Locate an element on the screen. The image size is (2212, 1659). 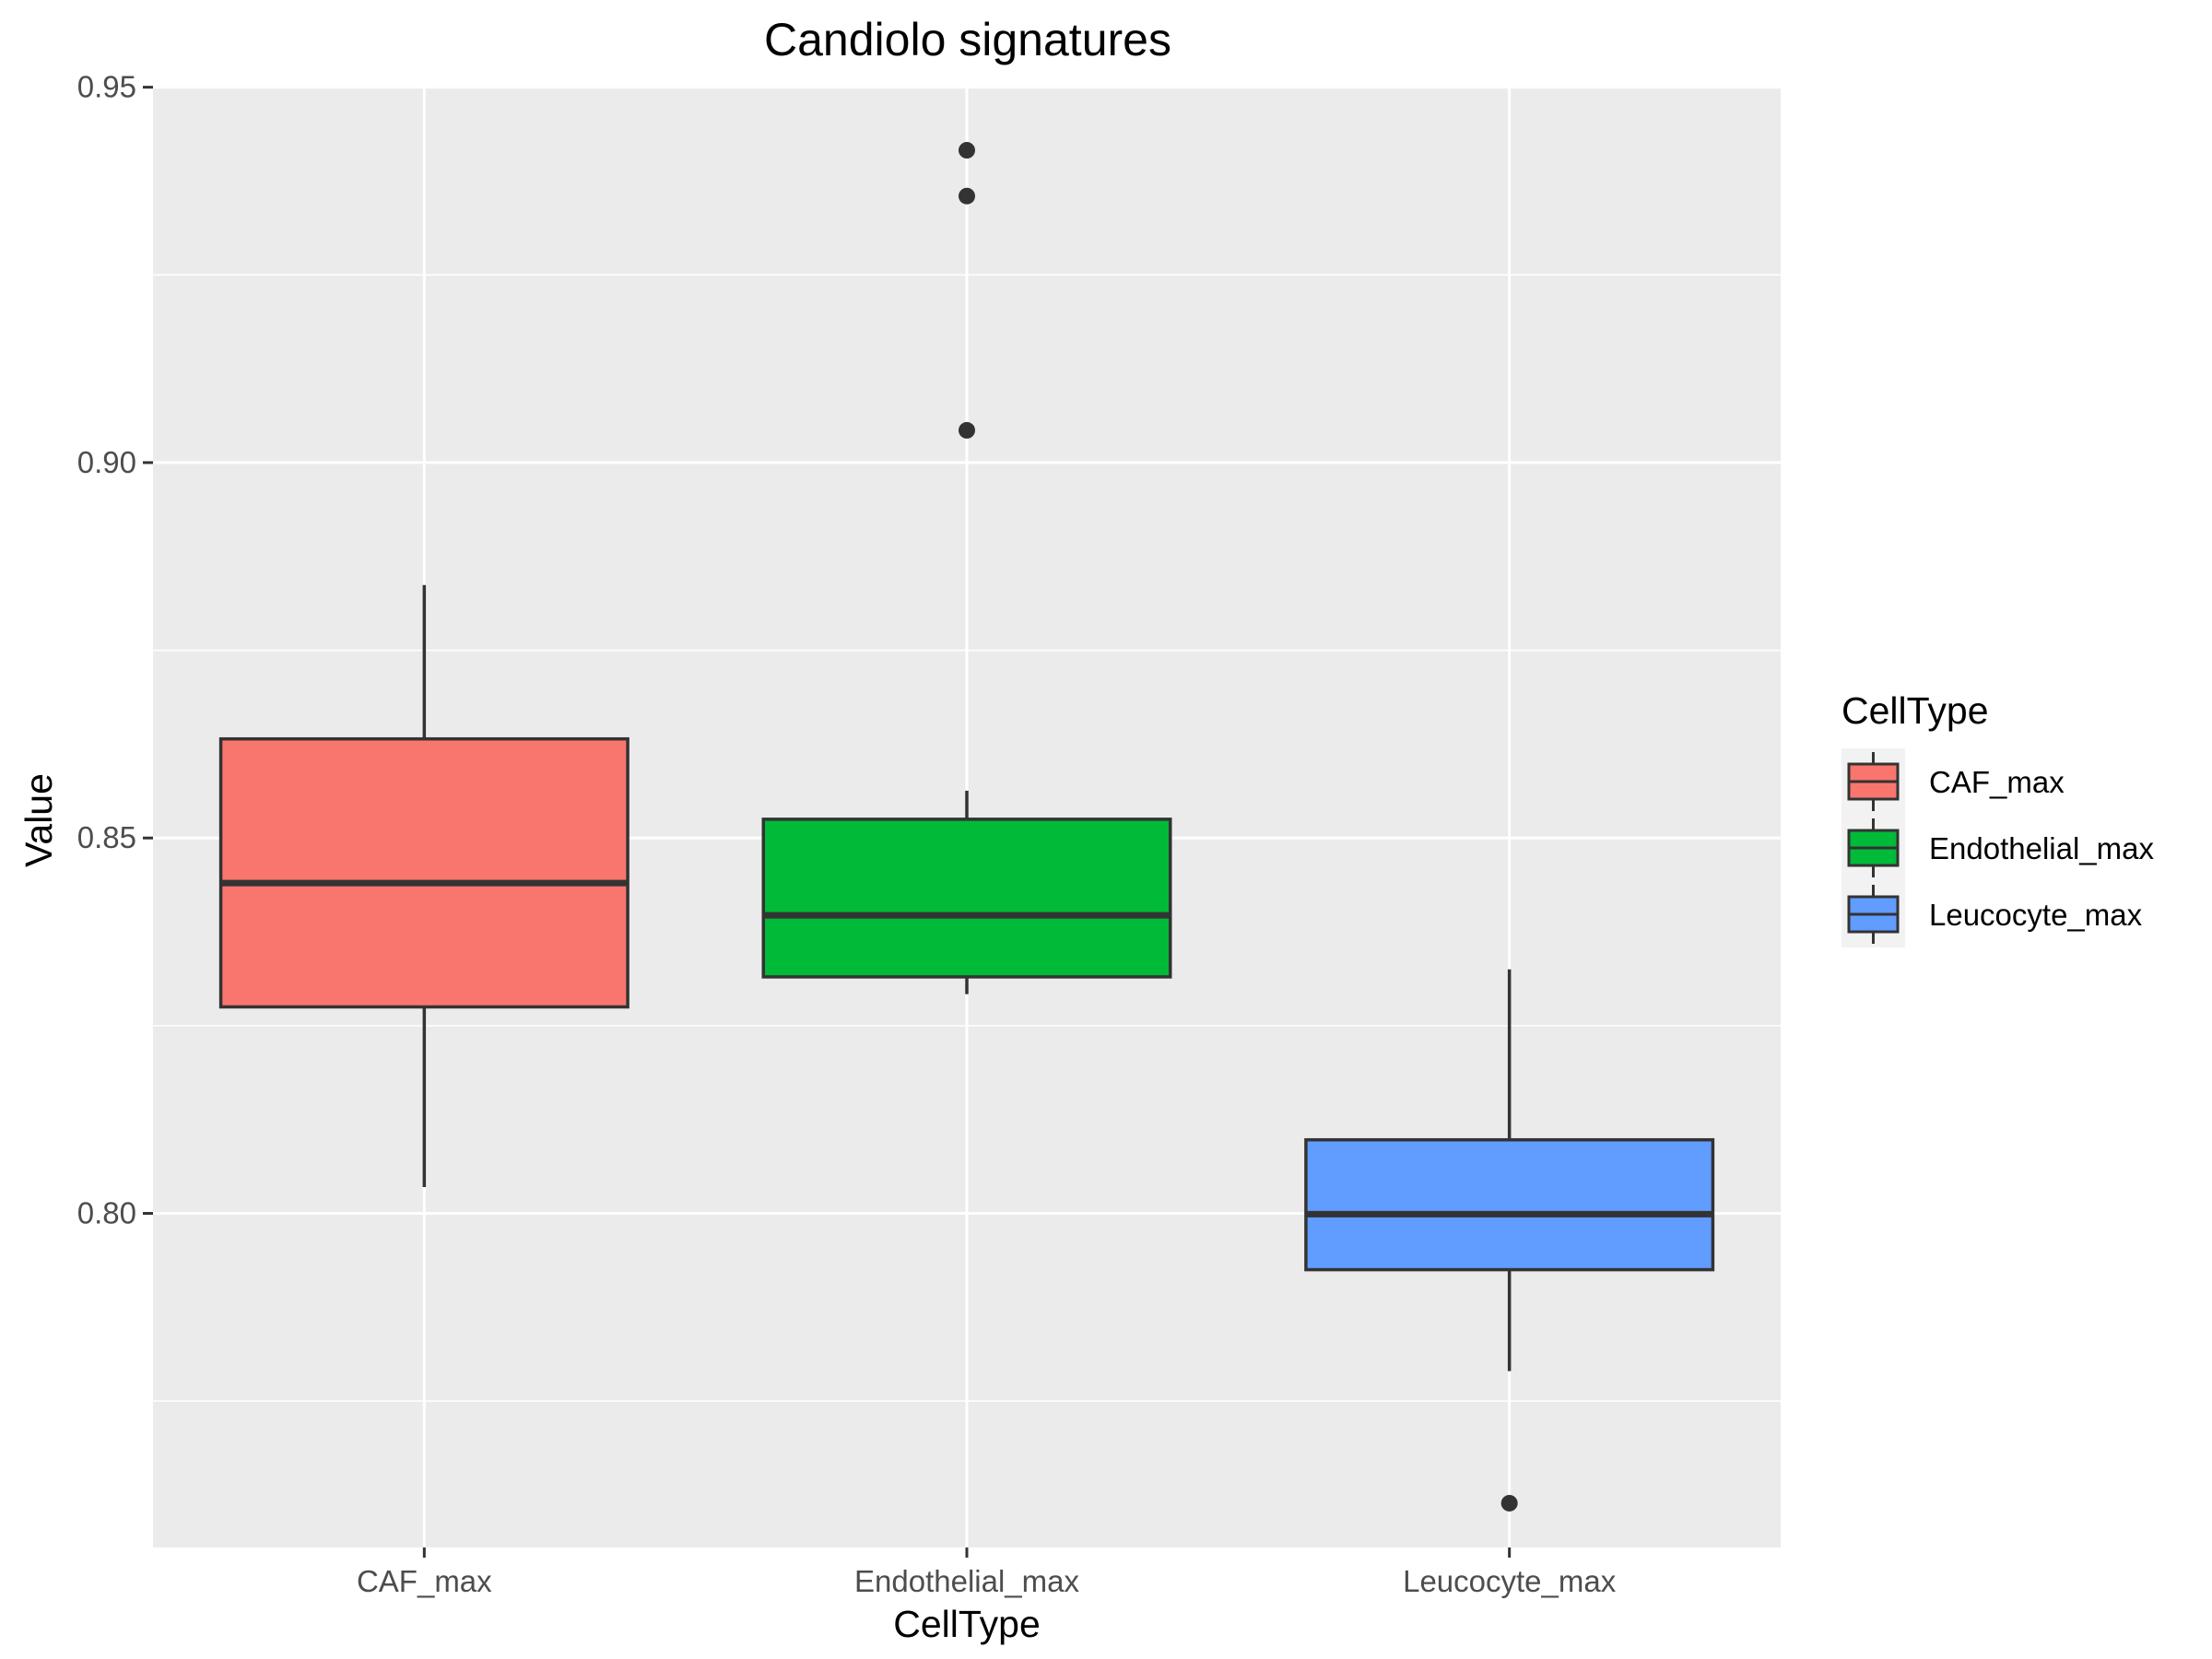
y-axis-title: Value is located at coordinates (39, 820).